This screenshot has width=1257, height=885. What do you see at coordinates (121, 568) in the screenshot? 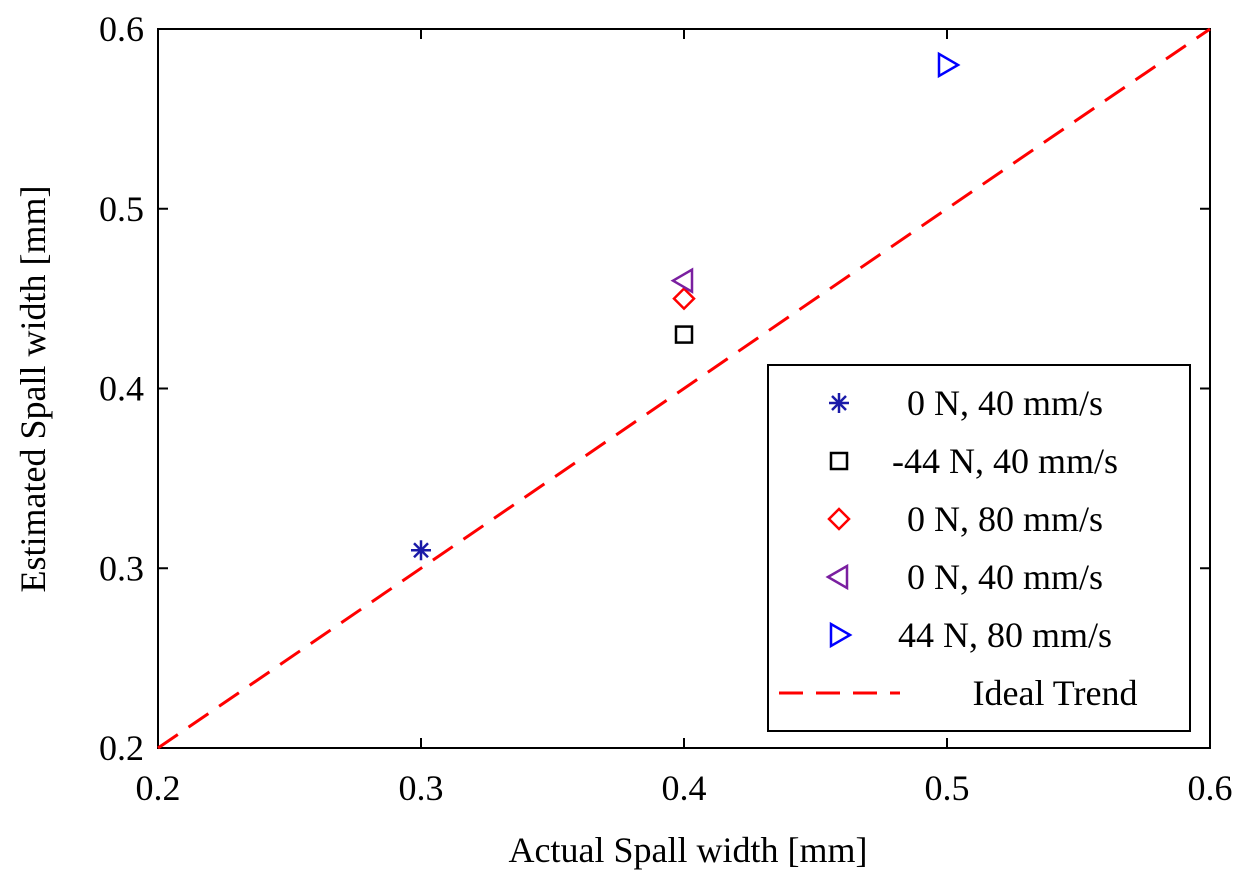
I see `y-tick-label: 0.3` at bounding box center [121, 568].